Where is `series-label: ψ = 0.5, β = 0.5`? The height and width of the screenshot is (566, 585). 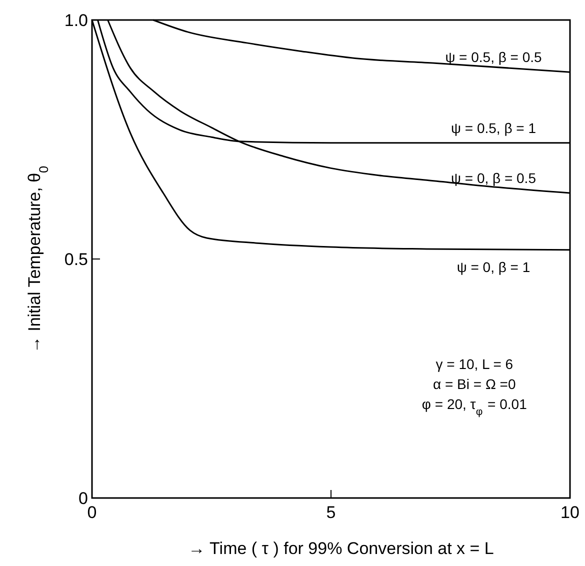
series-label: ψ = 0.5, β = 0.5 is located at coordinates (493, 57).